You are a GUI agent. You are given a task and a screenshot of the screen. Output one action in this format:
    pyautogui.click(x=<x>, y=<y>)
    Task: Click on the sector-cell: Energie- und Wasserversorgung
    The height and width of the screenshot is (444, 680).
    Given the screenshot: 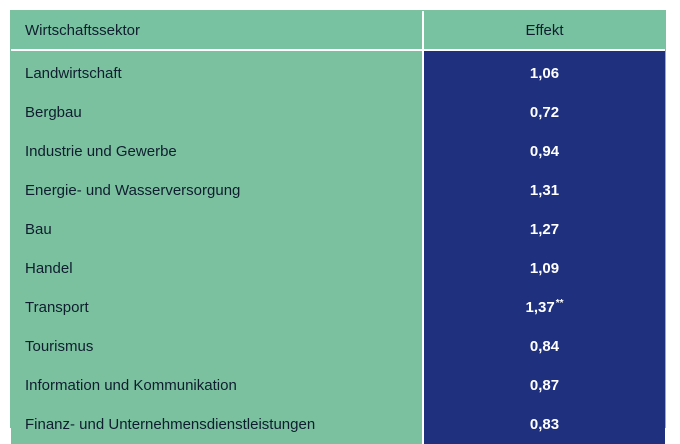 What is the action you would take?
    pyautogui.click(x=217, y=190)
    